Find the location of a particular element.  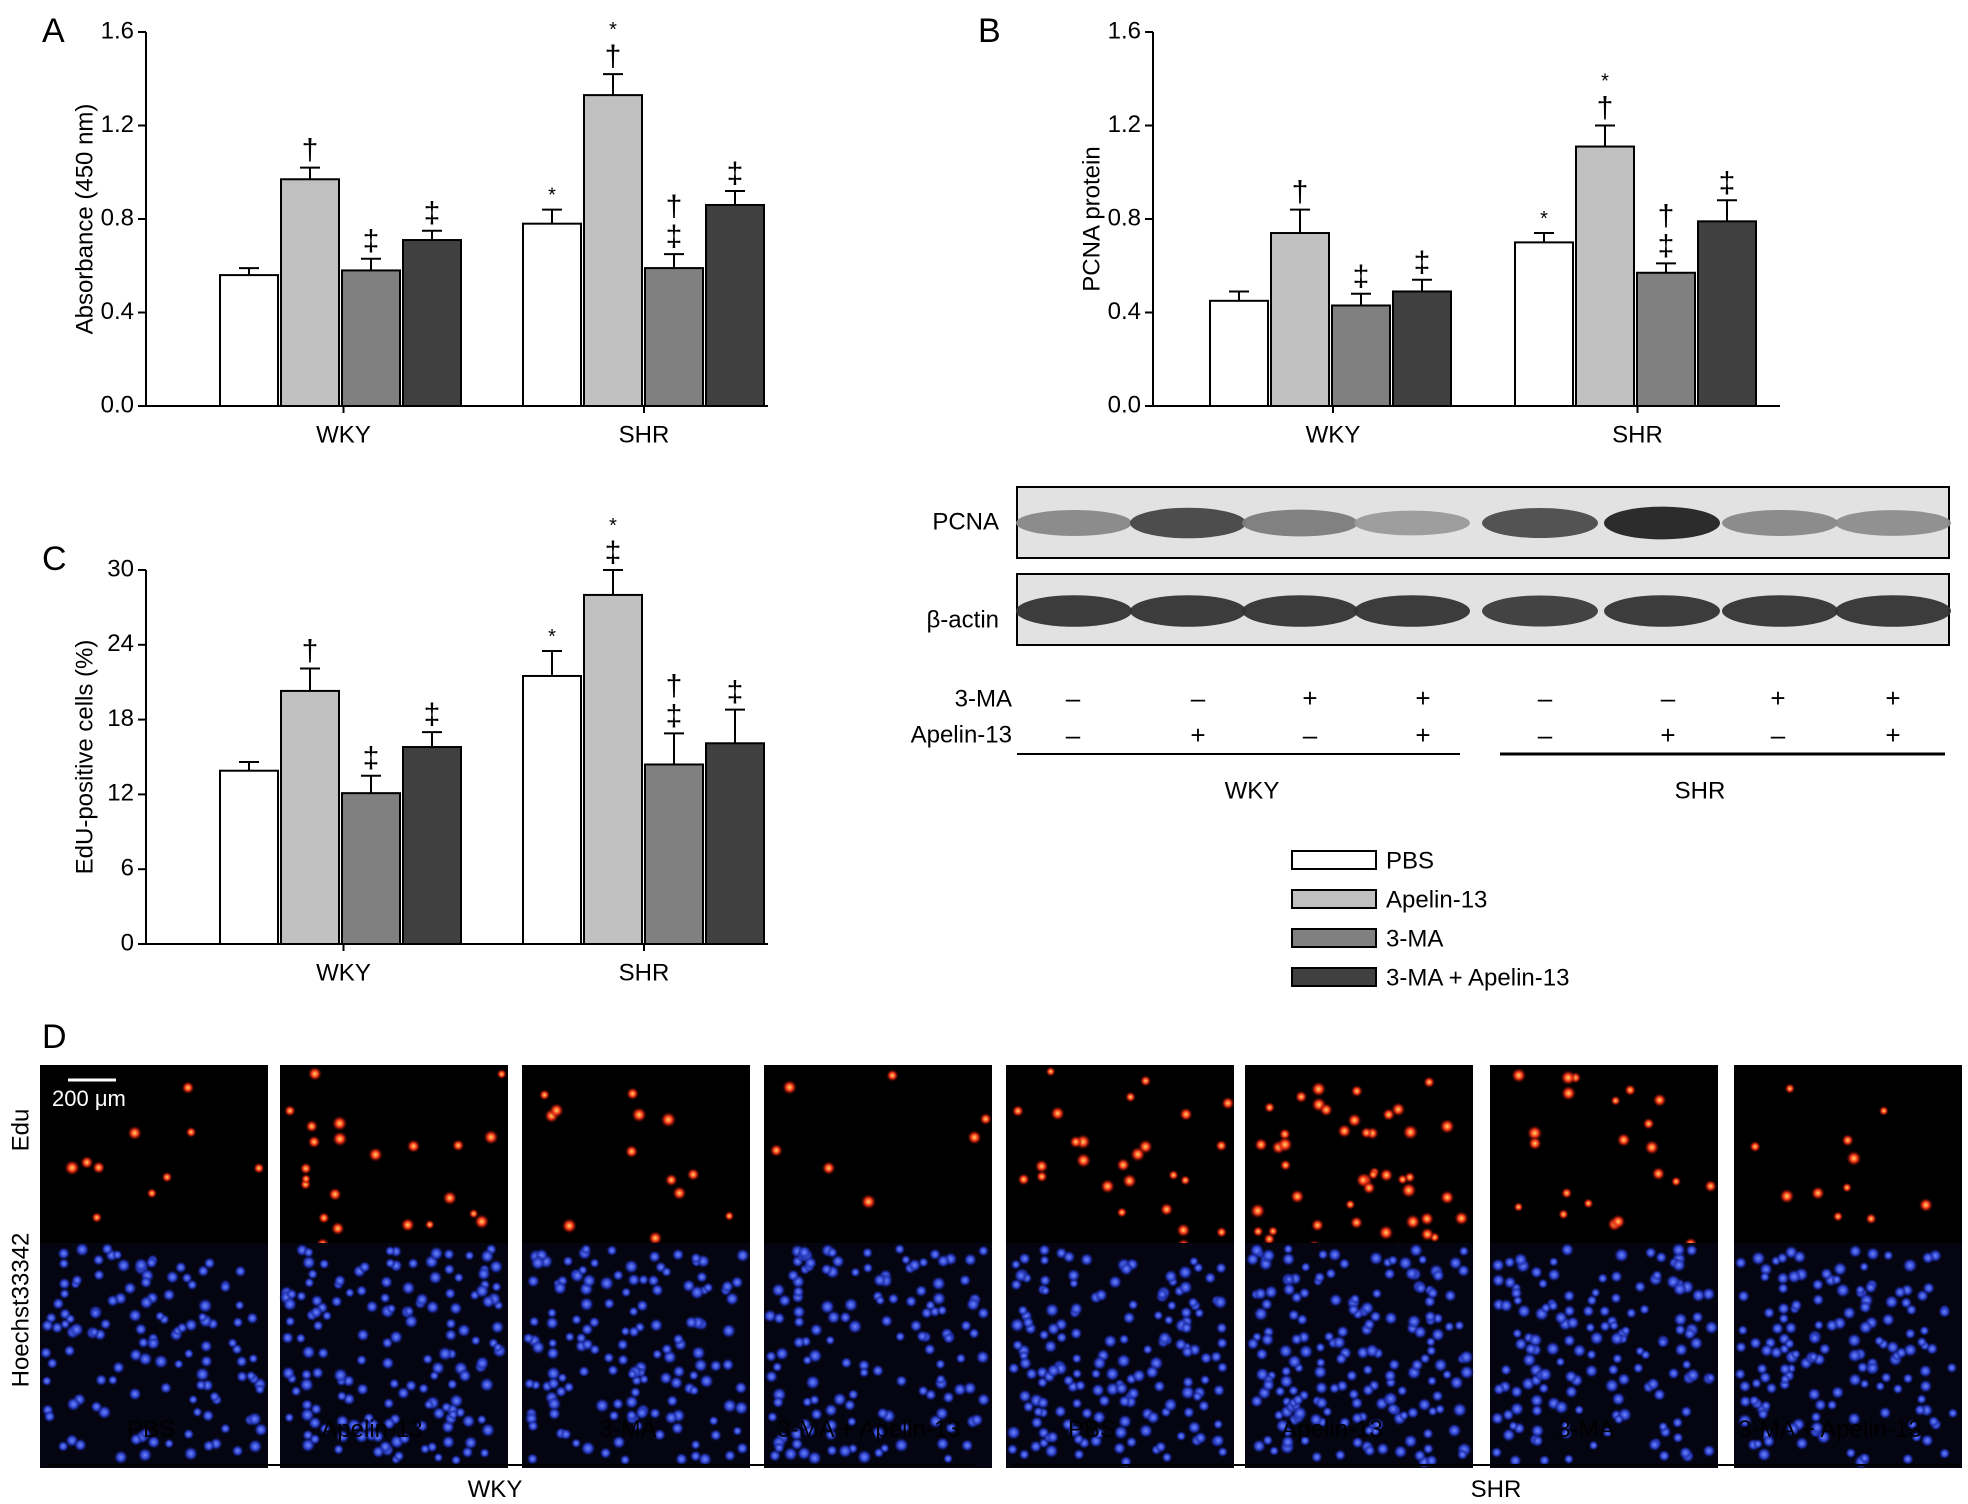

blot-group-shr: SHR is located at coordinates (1700, 790).